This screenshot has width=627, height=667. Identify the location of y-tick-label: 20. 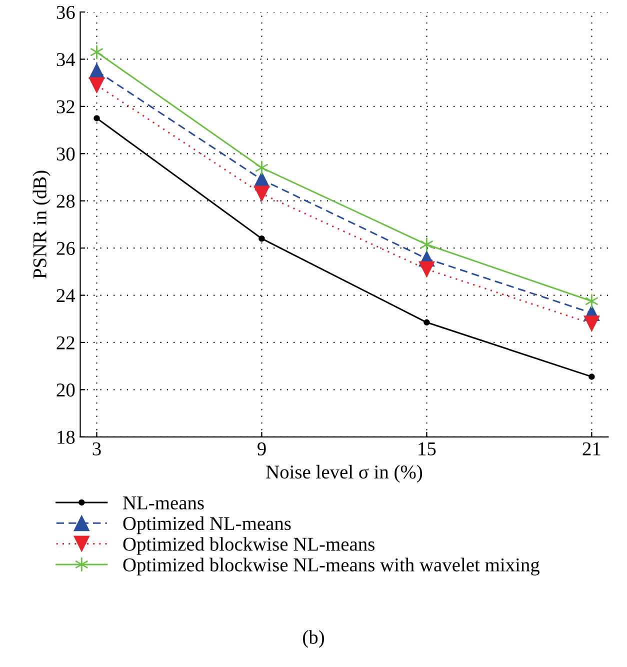
(65, 390).